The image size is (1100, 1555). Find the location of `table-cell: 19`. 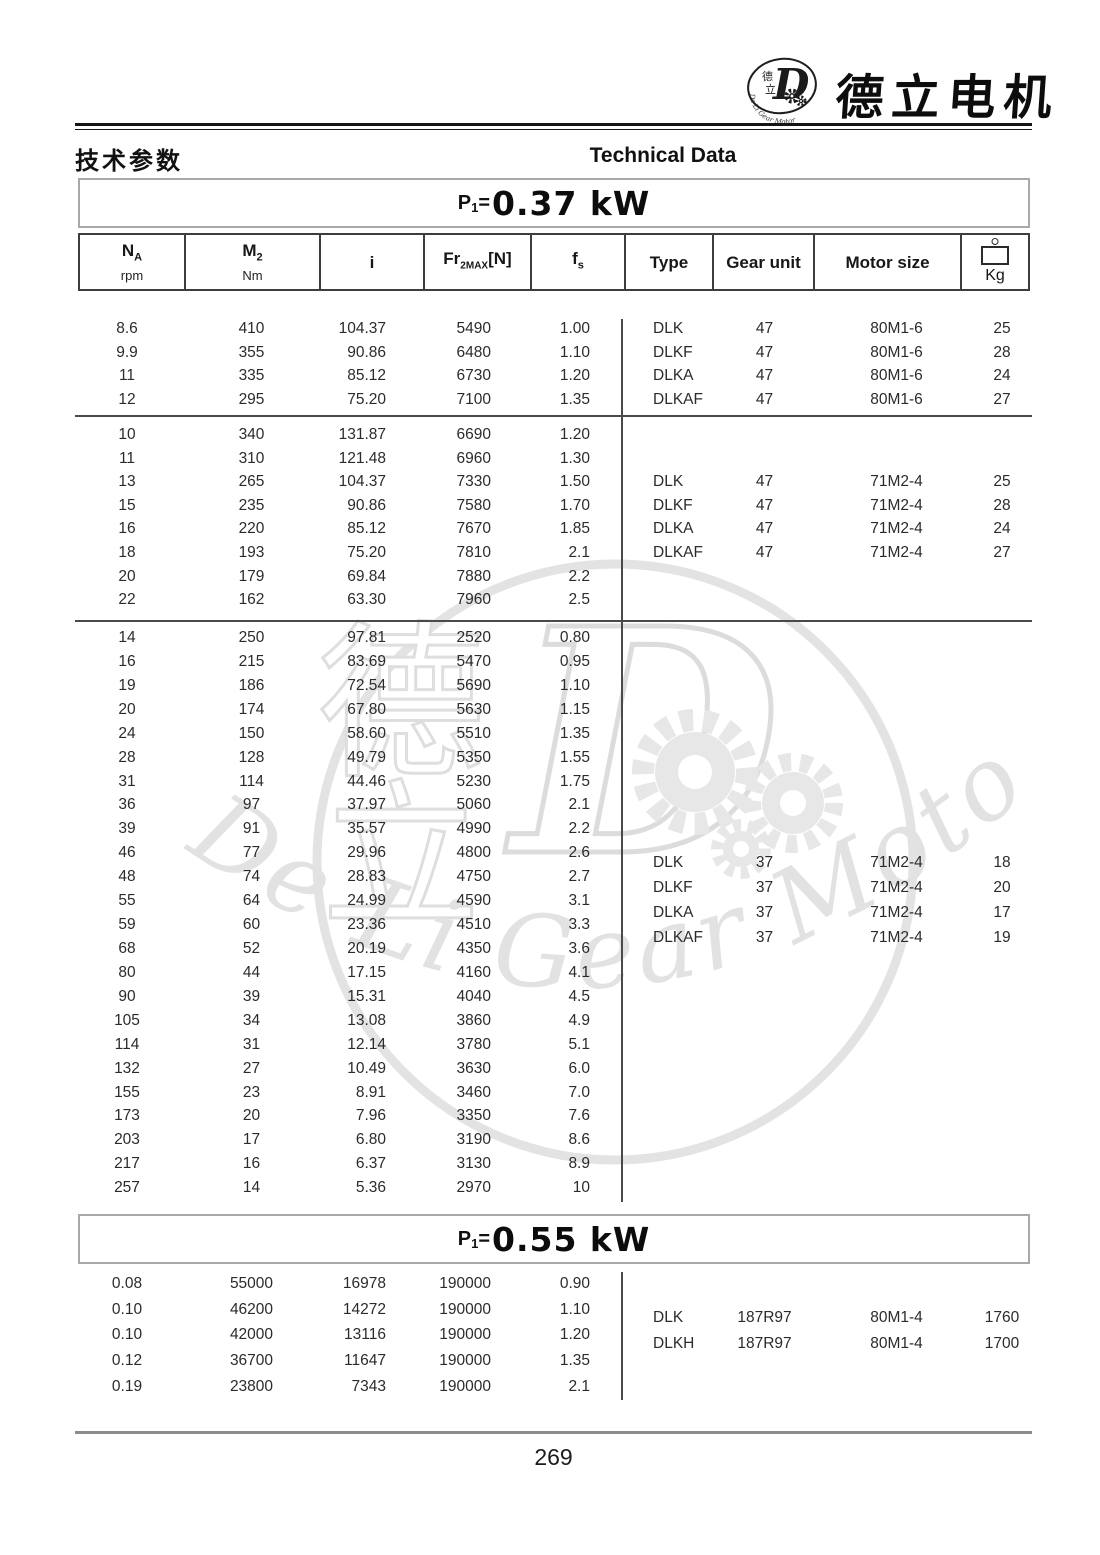

table-cell: 19 is located at coordinates (1002, 937).